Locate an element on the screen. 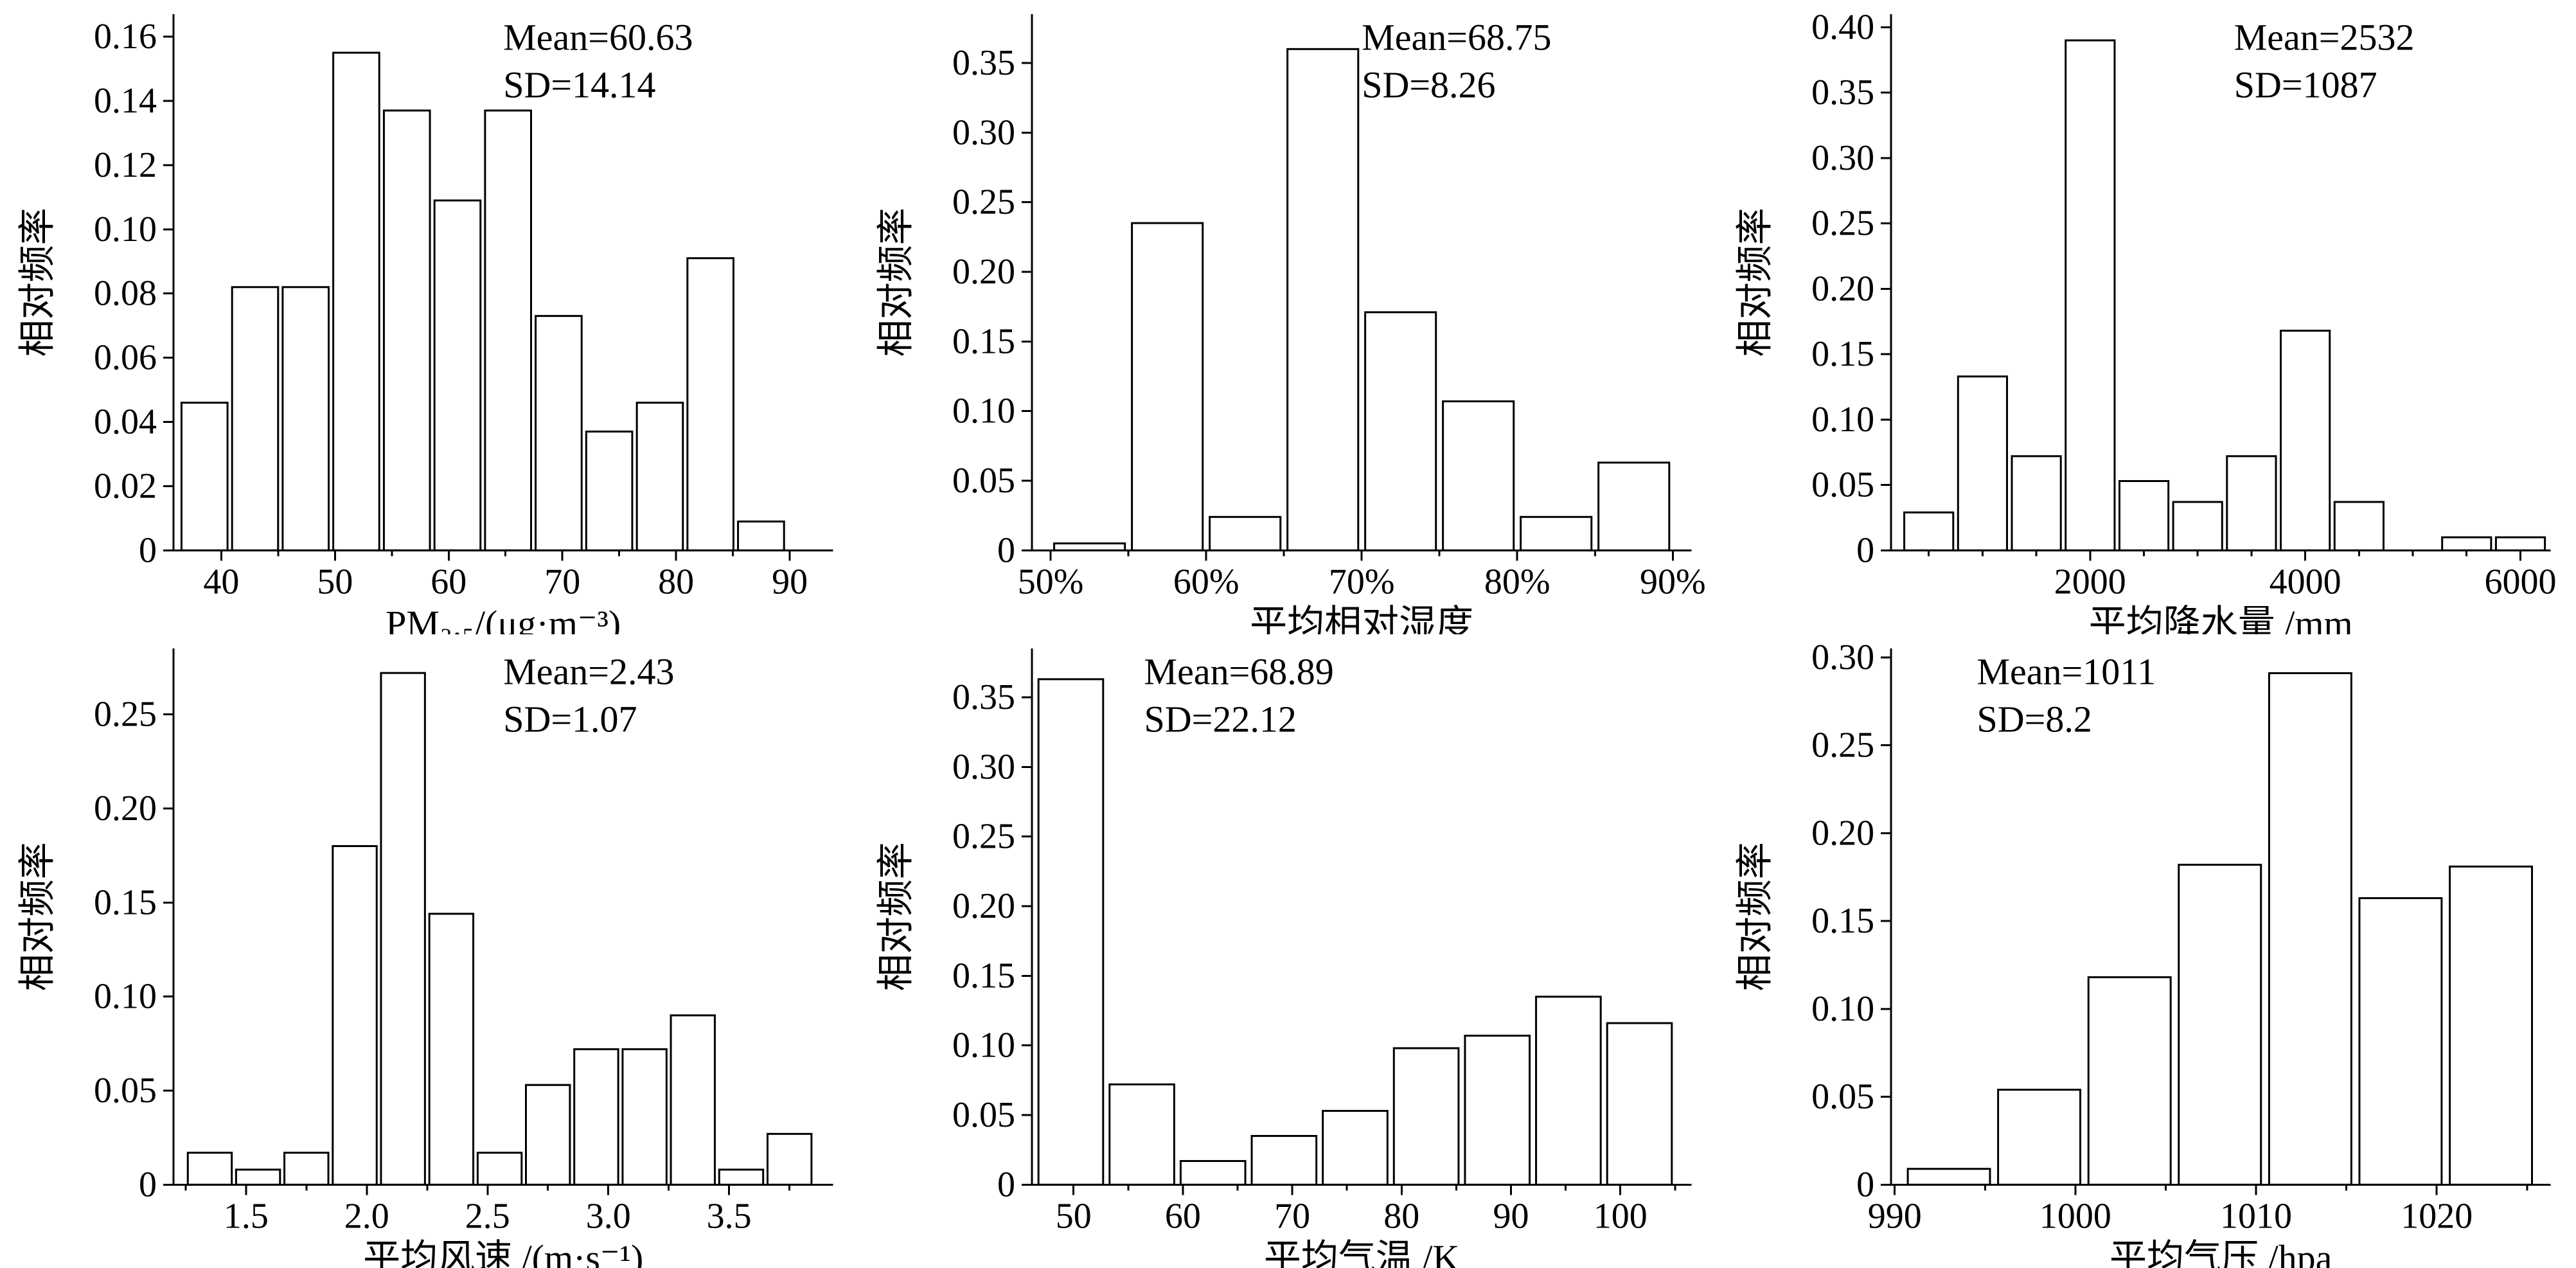  x-tick-label: 50% is located at coordinates (1051, 582).